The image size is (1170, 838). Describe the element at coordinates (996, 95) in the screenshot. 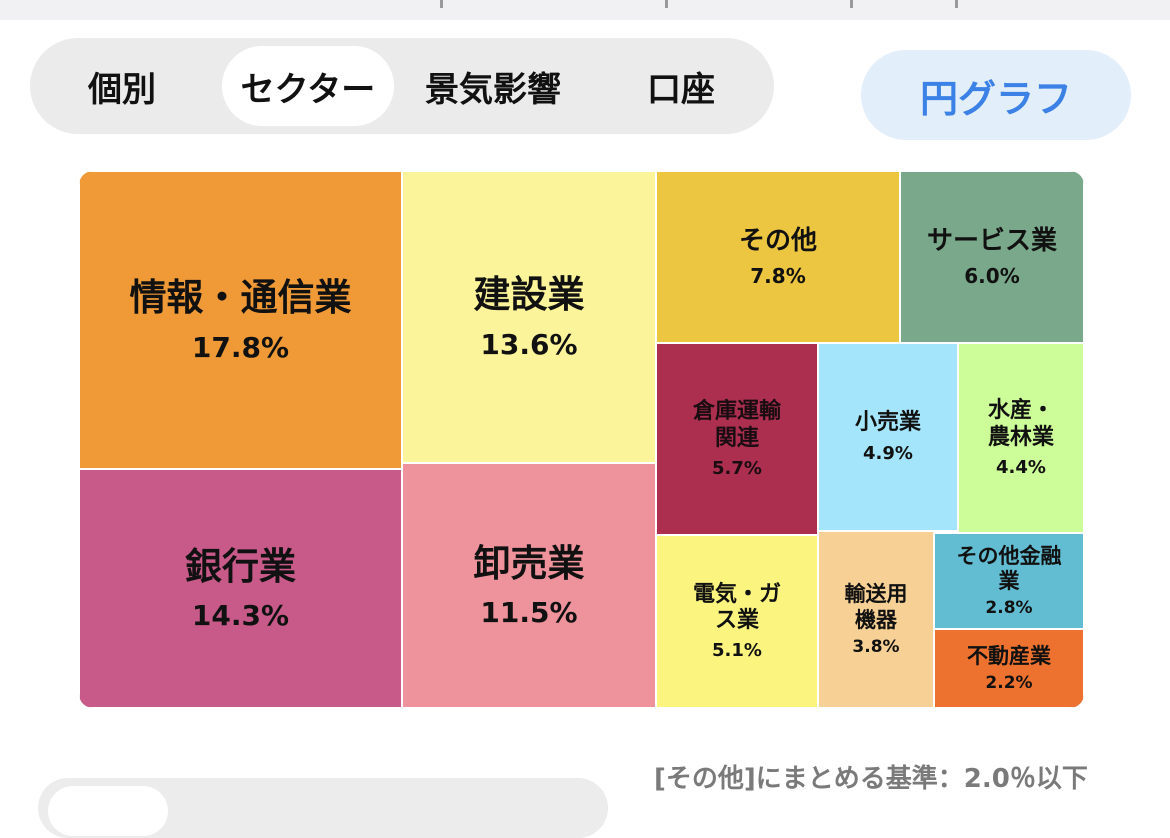

I see `pie-chart-button: 円グラフ` at that location.